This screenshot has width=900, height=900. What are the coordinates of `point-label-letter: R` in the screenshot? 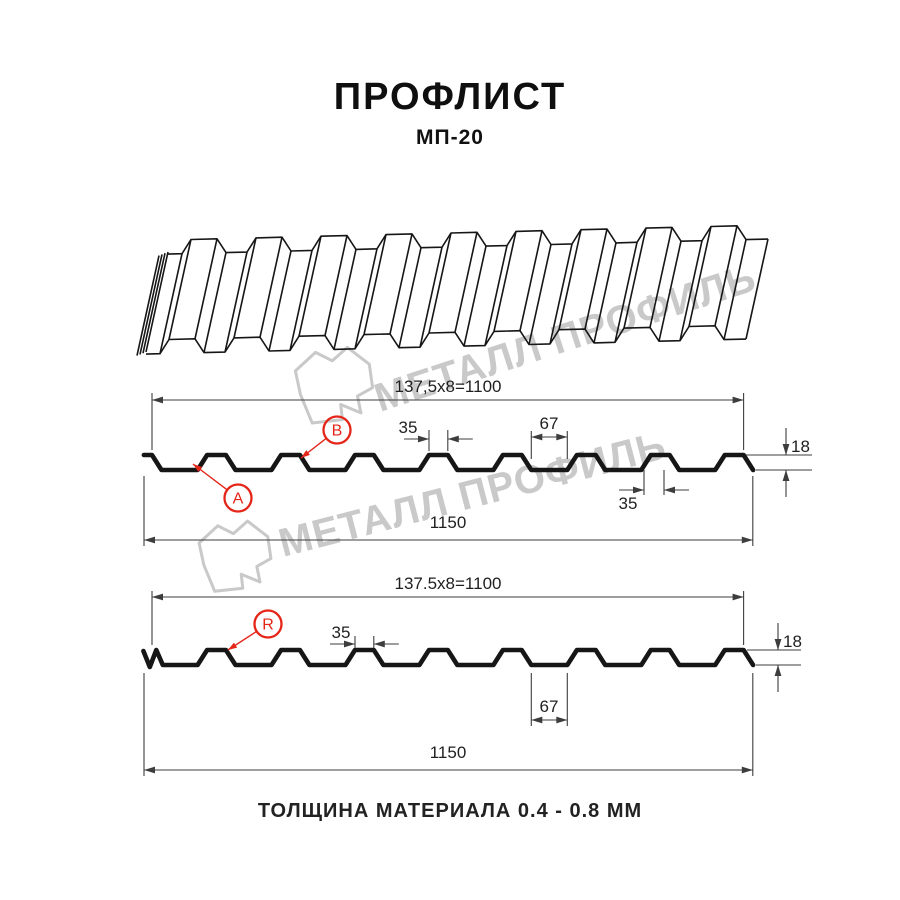 It's located at (268, 625).